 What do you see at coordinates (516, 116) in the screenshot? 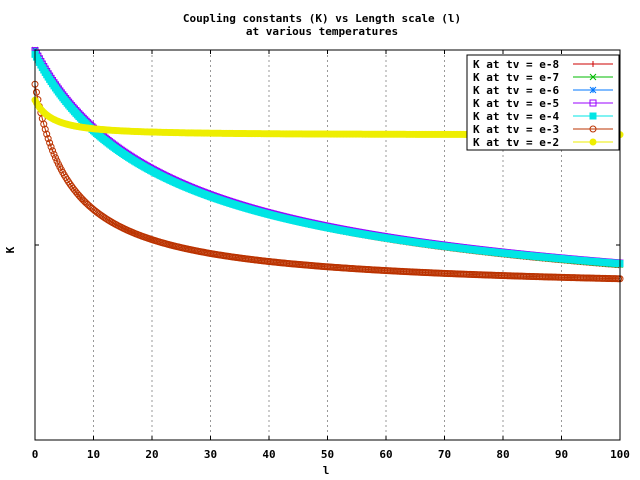
I see `legend-label: K at tv = e-4` at bounding box center [516, 116].